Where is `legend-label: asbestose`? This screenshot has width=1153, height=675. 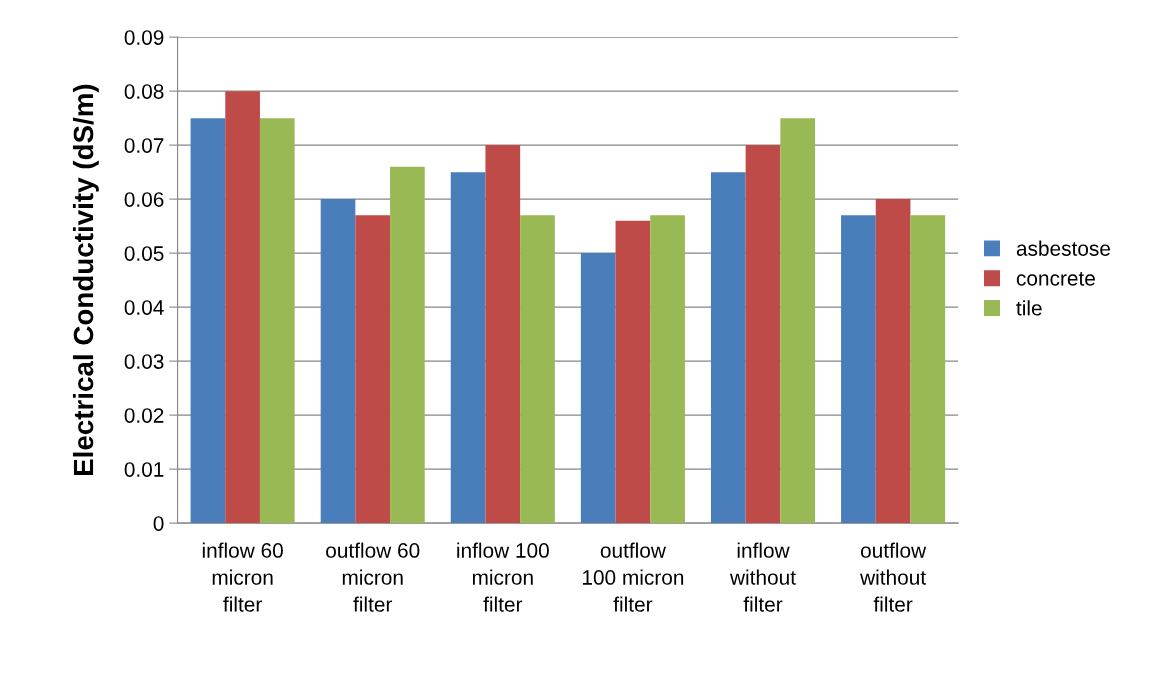 legend-label: asbestose is located at coordinates (1063, 248).